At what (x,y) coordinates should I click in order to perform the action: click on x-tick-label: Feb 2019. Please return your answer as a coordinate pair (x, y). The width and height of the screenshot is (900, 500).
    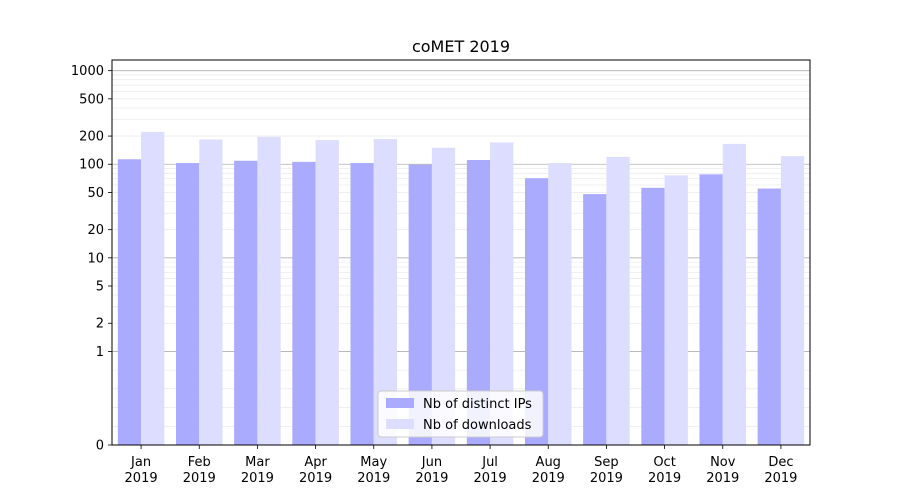
    Looking at the image, I should click on (199, 470).